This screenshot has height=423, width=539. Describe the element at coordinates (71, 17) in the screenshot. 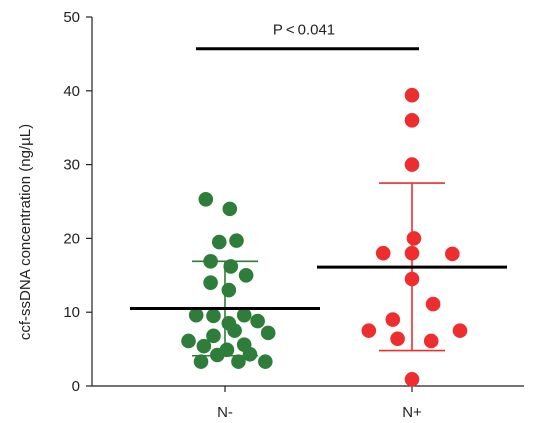

I see `y-tick-label: 50` at that location.